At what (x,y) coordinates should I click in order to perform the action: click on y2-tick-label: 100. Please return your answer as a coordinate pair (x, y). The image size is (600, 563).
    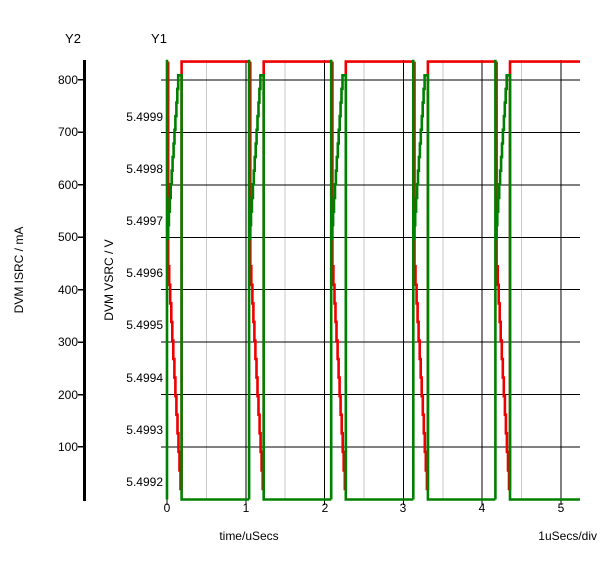
    Looking at the image, I should click on (67, 447).